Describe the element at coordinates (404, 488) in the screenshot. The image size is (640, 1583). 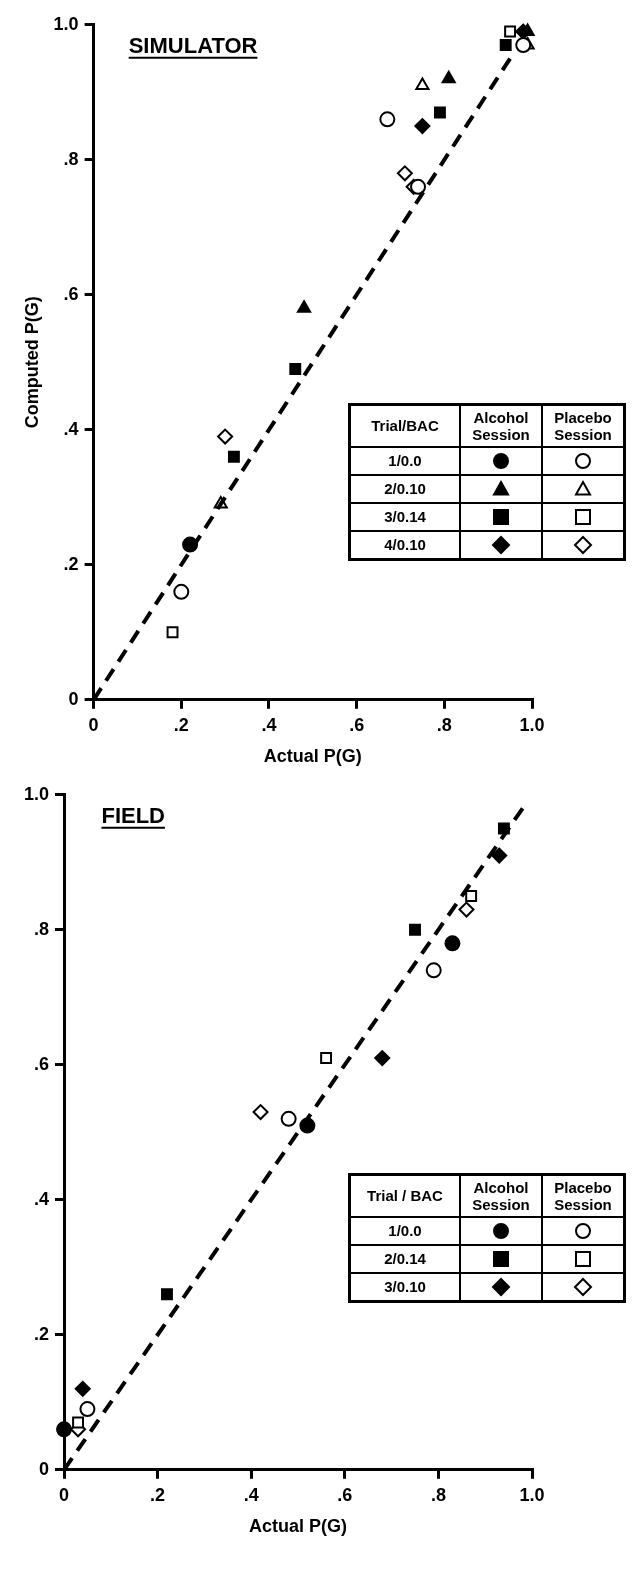
I see `annotation: 2/0.10` at that location.